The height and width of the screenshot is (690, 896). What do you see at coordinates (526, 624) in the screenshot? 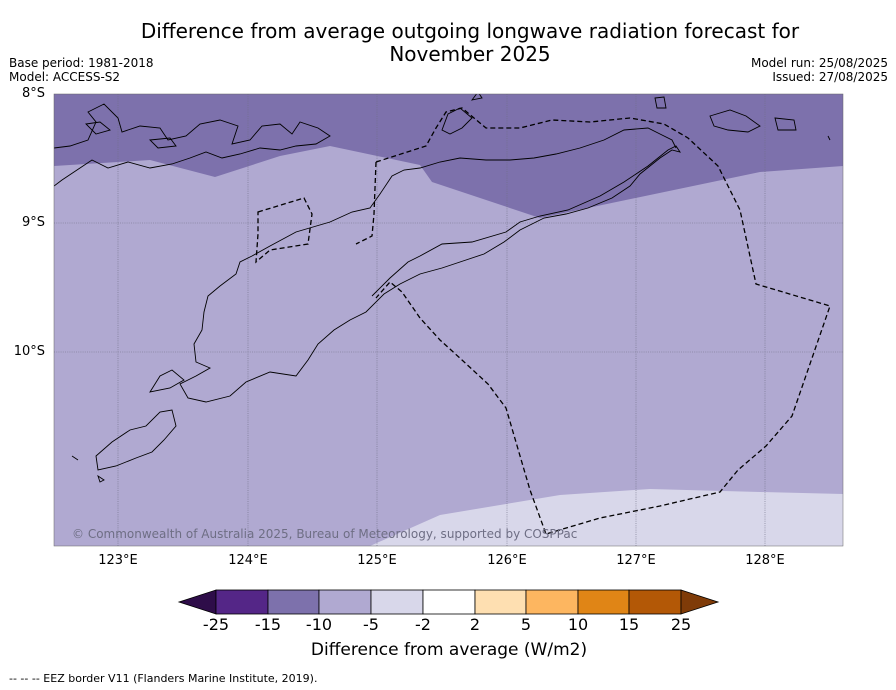
I see `colorbar-tick: 5` at bounding box center [526, 624].